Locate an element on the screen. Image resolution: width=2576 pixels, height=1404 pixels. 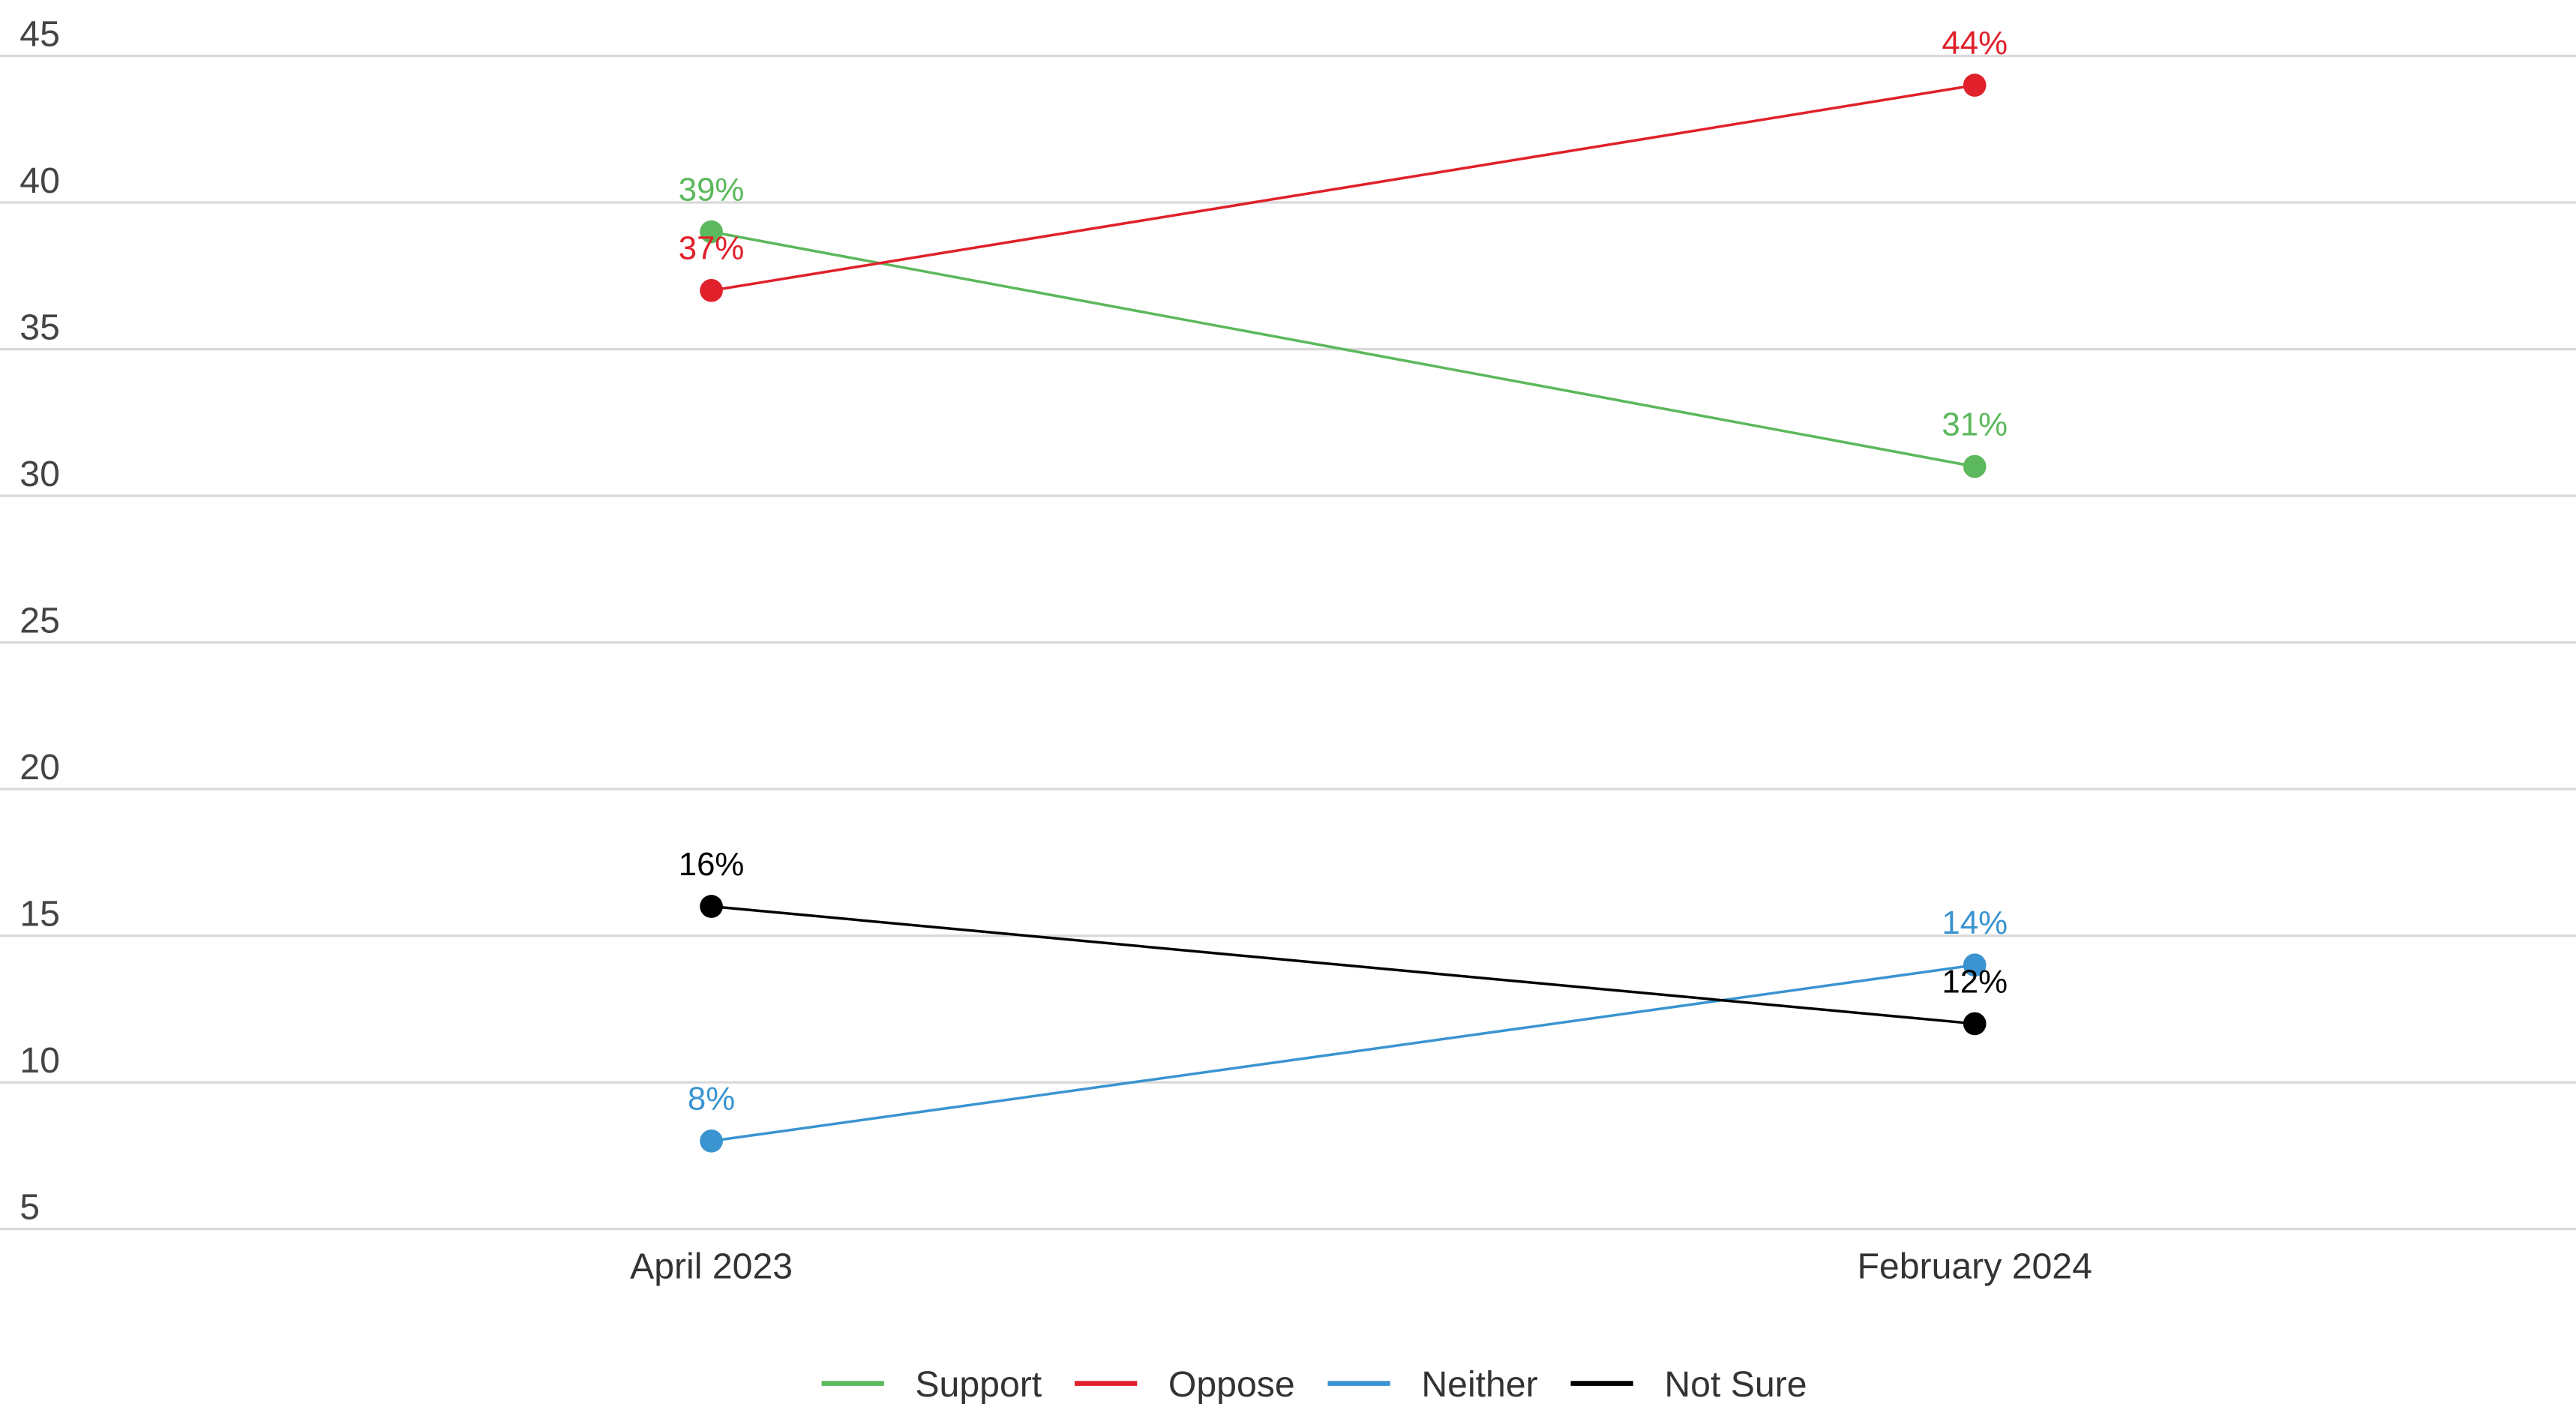
legend-label: Oppose is located at coordinates (1232, 1384).